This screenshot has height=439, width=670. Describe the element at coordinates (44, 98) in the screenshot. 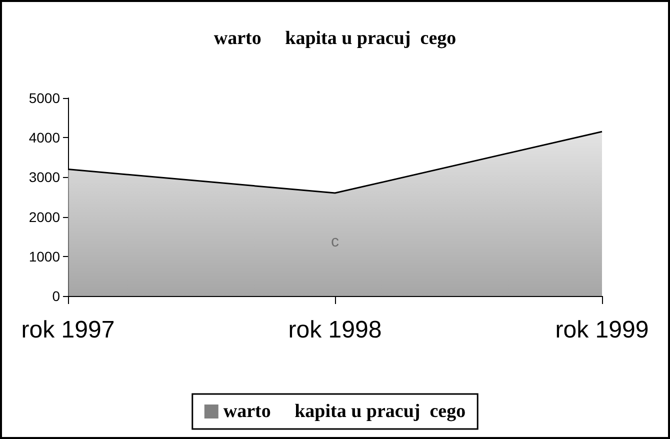

I see `y-tick-label: 5000` at that location.